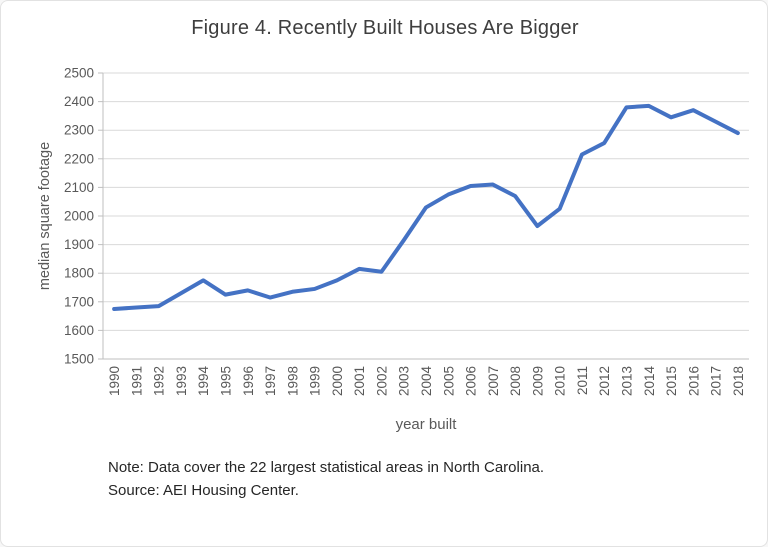  What do you see at coordinates (159, 381) in the screenshot?
I see `x-tick-label: 1992` at bounding box center [159, 381].